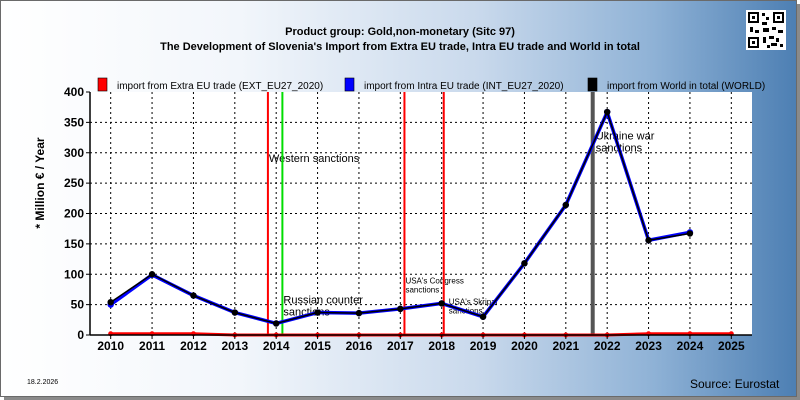 Image resolution: width=800 pixels, height=400 pixels. What do you see at coordinates (400, 346) in the screenshot?
I see `x-tick-label: 2017` at bounding box center [400, 346].